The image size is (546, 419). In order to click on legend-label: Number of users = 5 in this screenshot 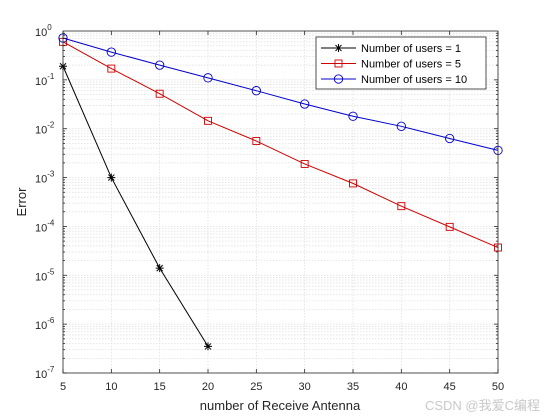, I will do `click(411, 65)`.